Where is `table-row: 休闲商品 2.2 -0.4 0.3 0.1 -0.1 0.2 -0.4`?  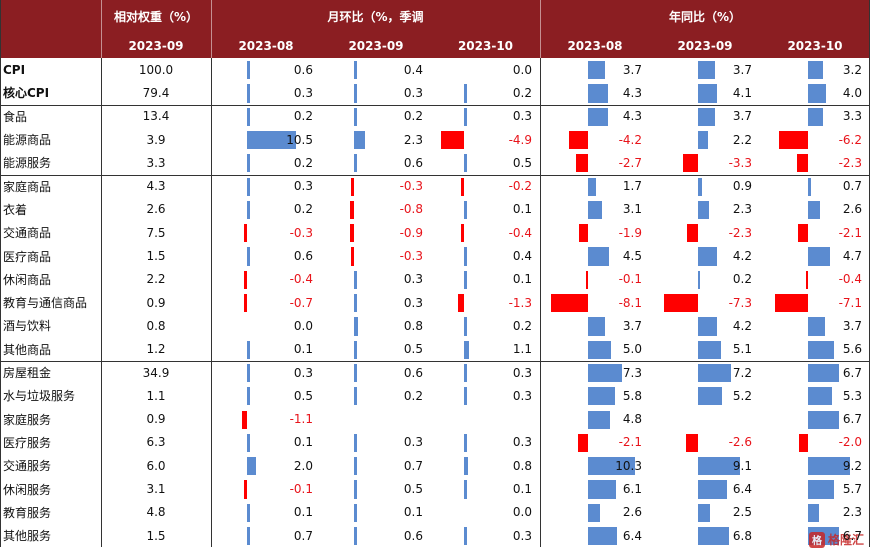
table-row: 休闲商品 2.2 -0.4 0.3 0.1 -0.1 0.2 -0.4 is located at coordinates (435, 279).